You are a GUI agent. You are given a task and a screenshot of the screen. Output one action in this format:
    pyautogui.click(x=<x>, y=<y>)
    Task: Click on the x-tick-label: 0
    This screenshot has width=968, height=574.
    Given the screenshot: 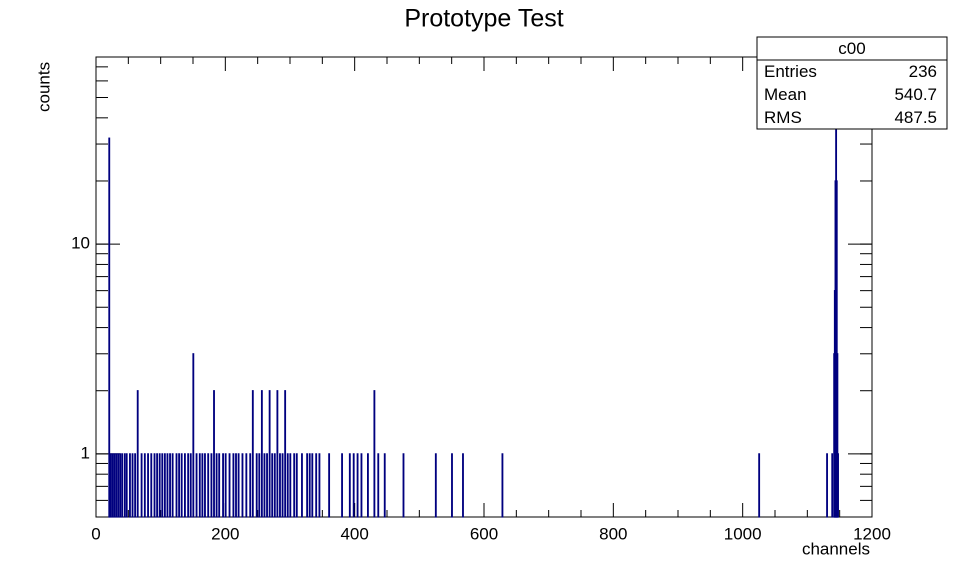 What is the action you would take?
    pyautogui.click(x=95, y=533)
    